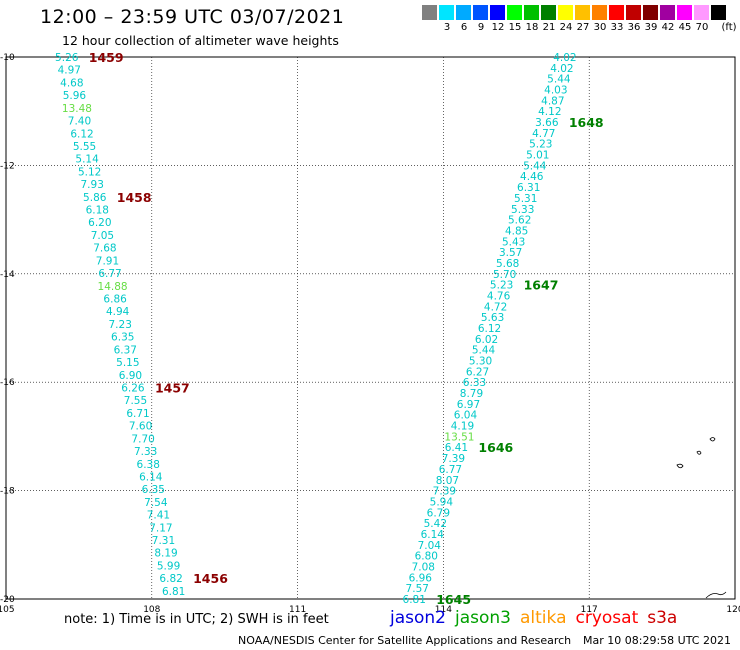 This screenshot has height=650, width=740. What do you see at coordinates (192, 17) in the screenshot?
I see `page-title: 12:00 – 23:59 UTC 03/07/2021` at bounding box center [192, 17].